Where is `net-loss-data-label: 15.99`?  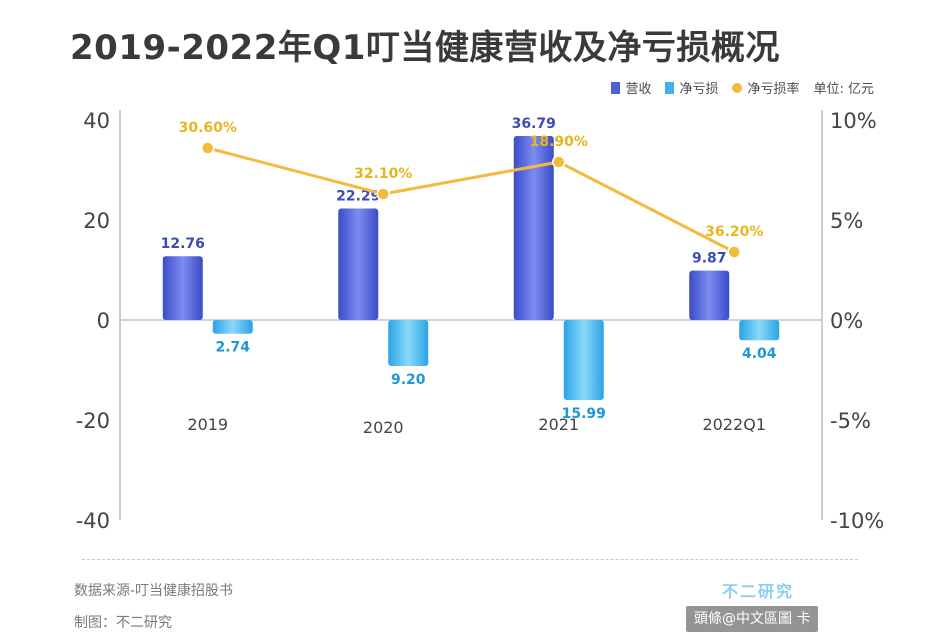 net-loss-data-label: 15.99 is located at coordinates (584, 414).